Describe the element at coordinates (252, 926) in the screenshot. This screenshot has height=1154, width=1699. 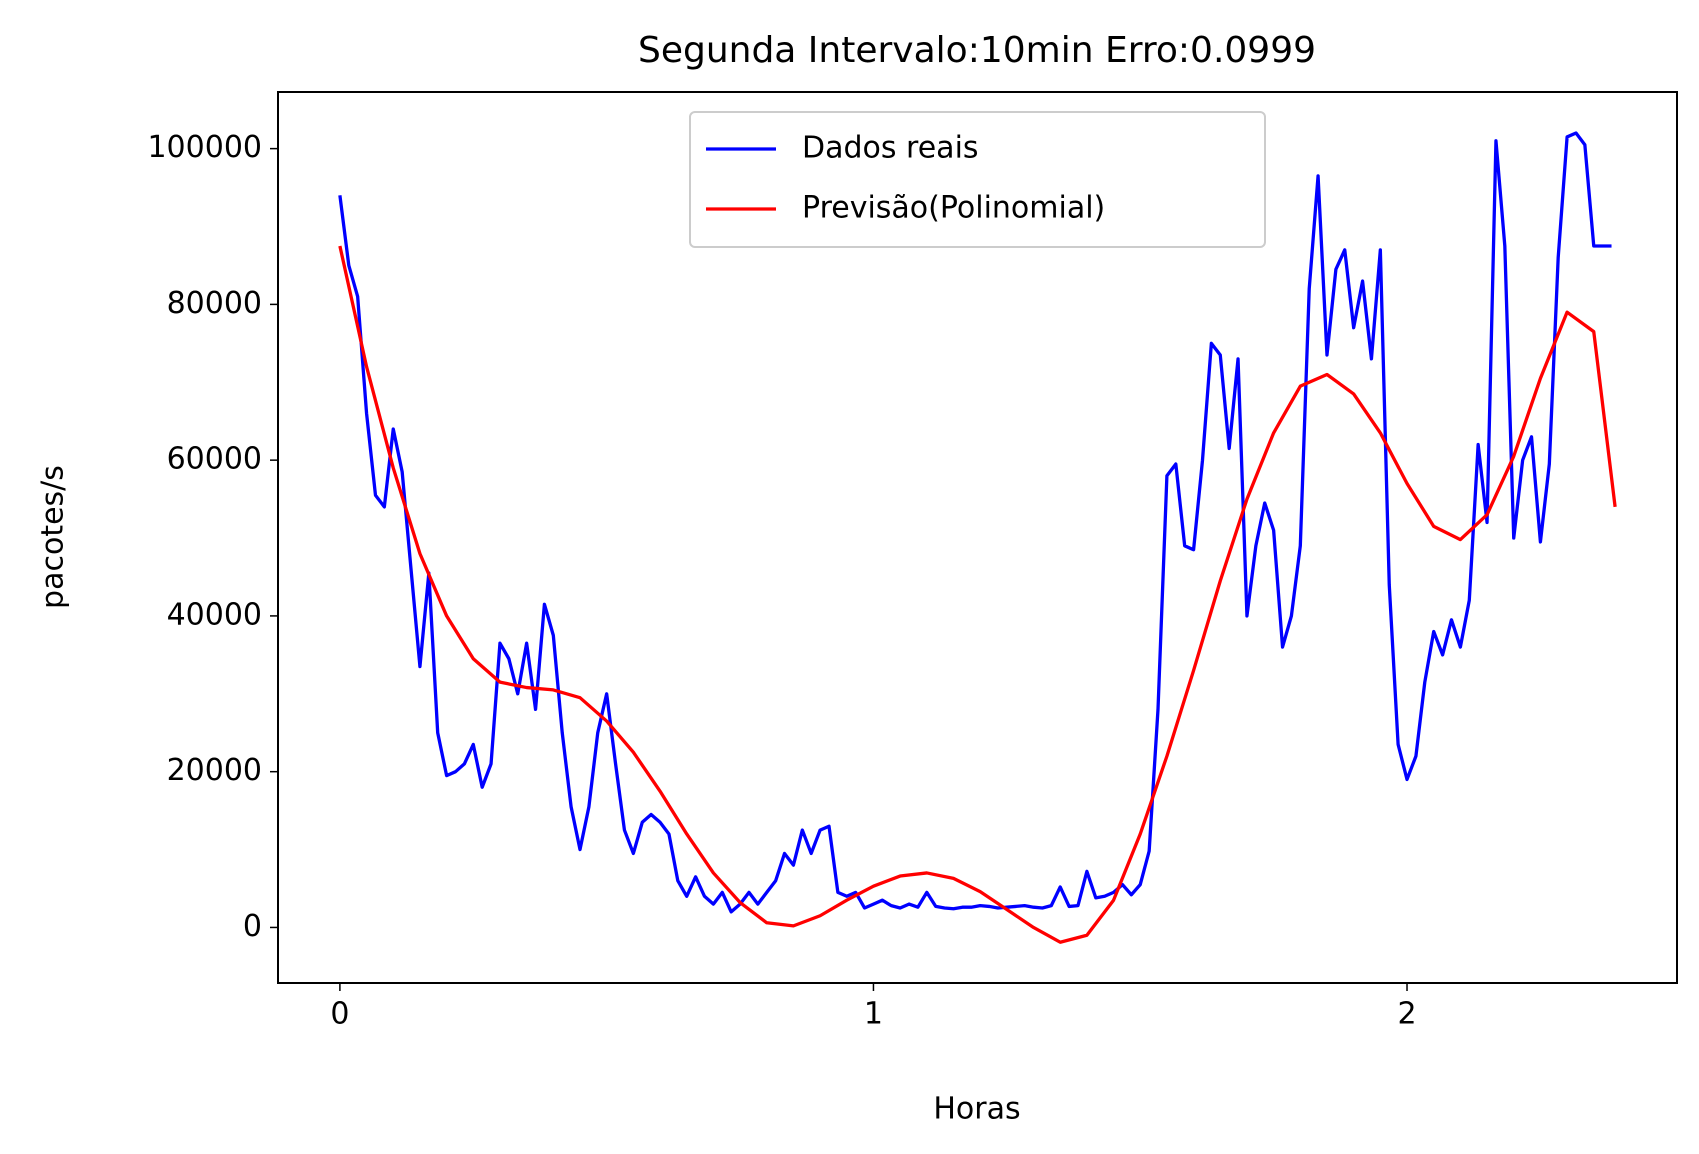
I see `y-tick-label: 0` at that location.